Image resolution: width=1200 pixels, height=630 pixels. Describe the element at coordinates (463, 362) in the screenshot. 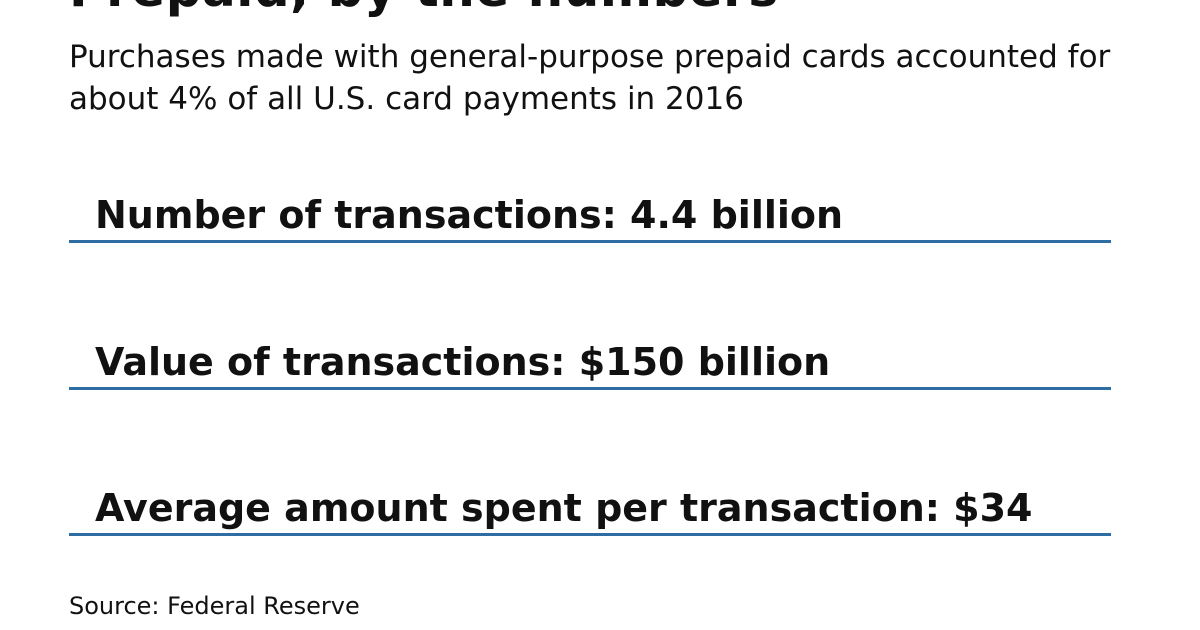

I see `stat-label: Value of transactions: $150 billion` at that location.